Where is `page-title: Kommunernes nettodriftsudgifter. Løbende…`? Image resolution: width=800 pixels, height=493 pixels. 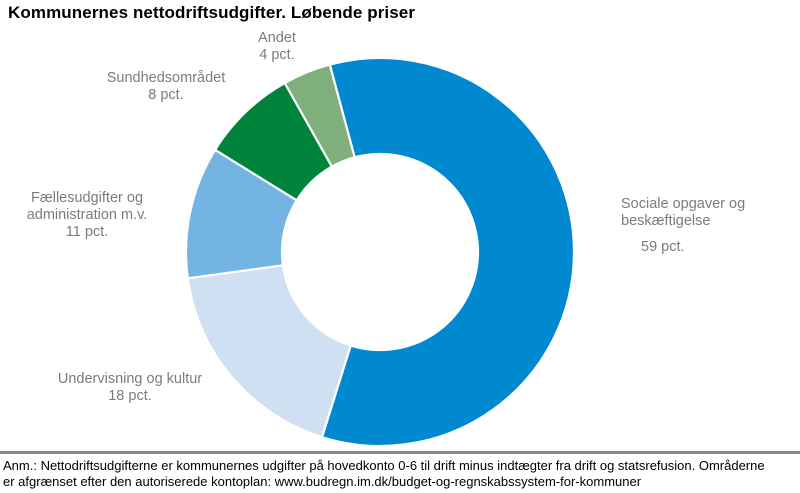 page-title: Kommunernes nettodriftsudgifter. Løbende… is located at coordinates (212, 12).